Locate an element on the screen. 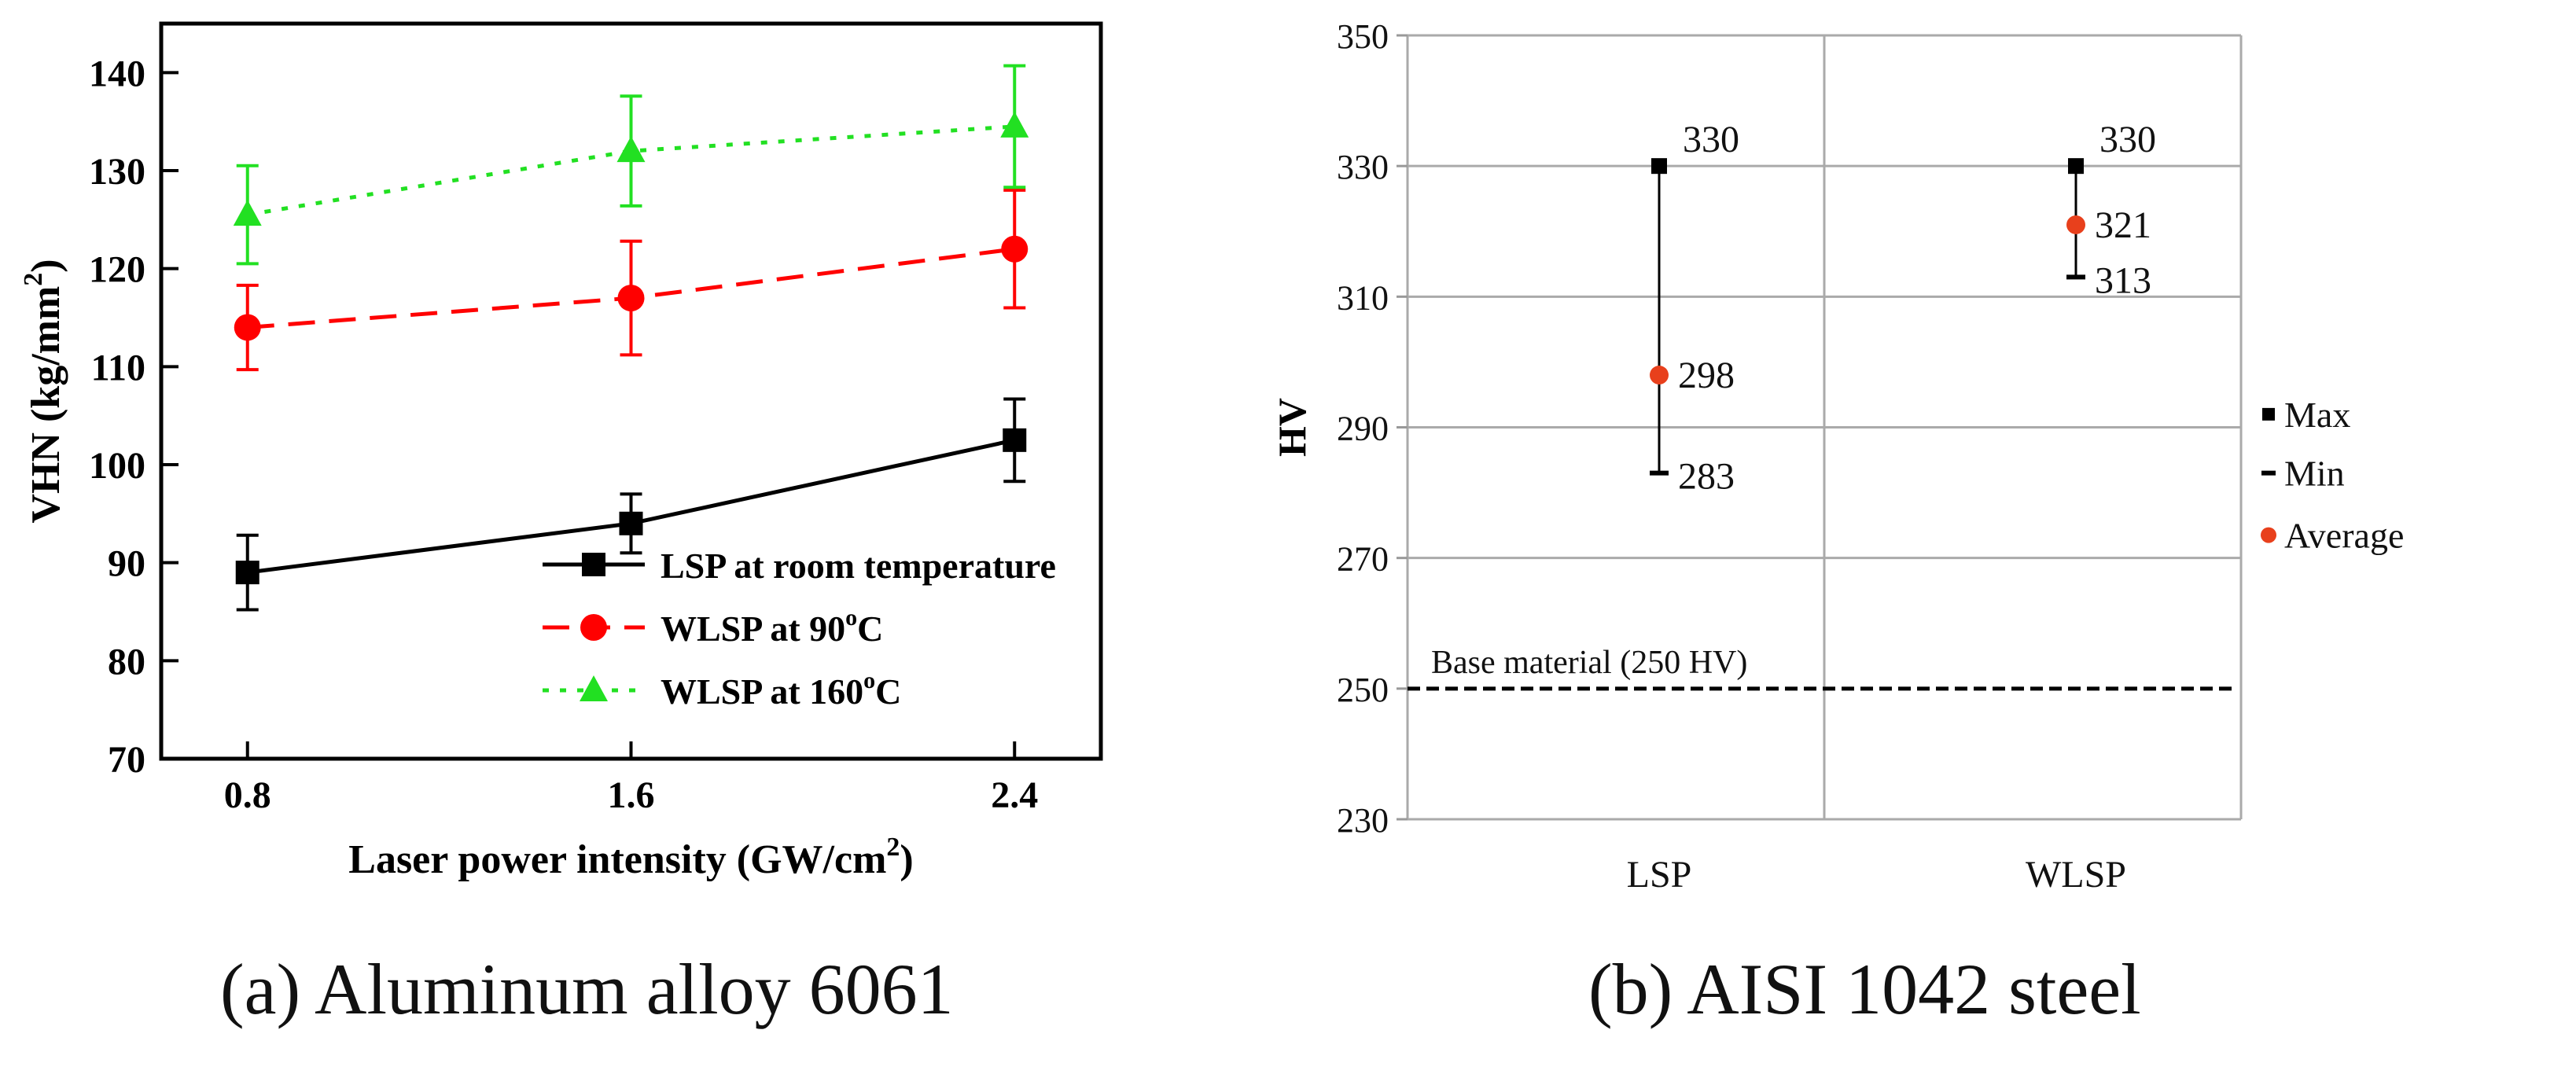 This screenshot has height=1085, width=2576. y-tick-label: 90 is located at coordinates (126, 564).